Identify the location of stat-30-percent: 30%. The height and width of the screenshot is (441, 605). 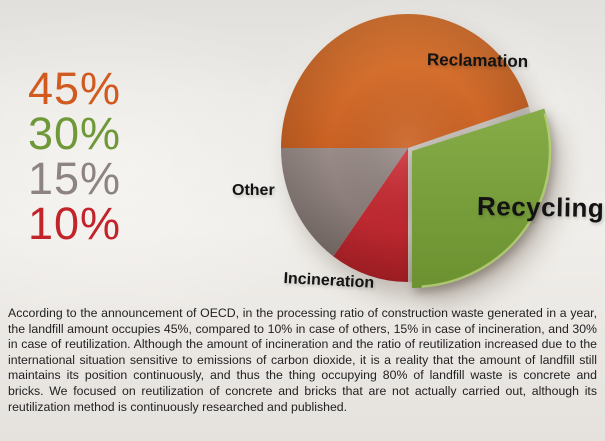
(75, 133).